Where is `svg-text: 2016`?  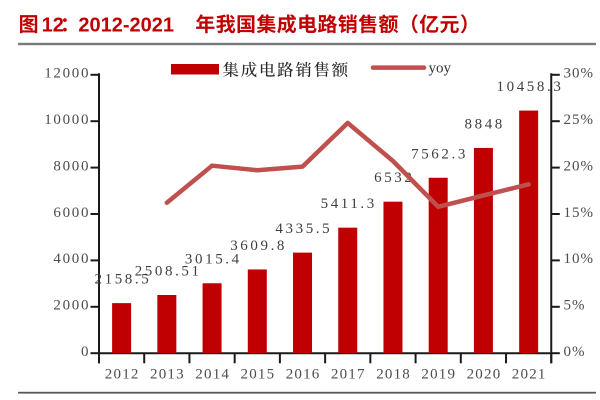
svg-text: 2016 is located at coordinates (303, 375).